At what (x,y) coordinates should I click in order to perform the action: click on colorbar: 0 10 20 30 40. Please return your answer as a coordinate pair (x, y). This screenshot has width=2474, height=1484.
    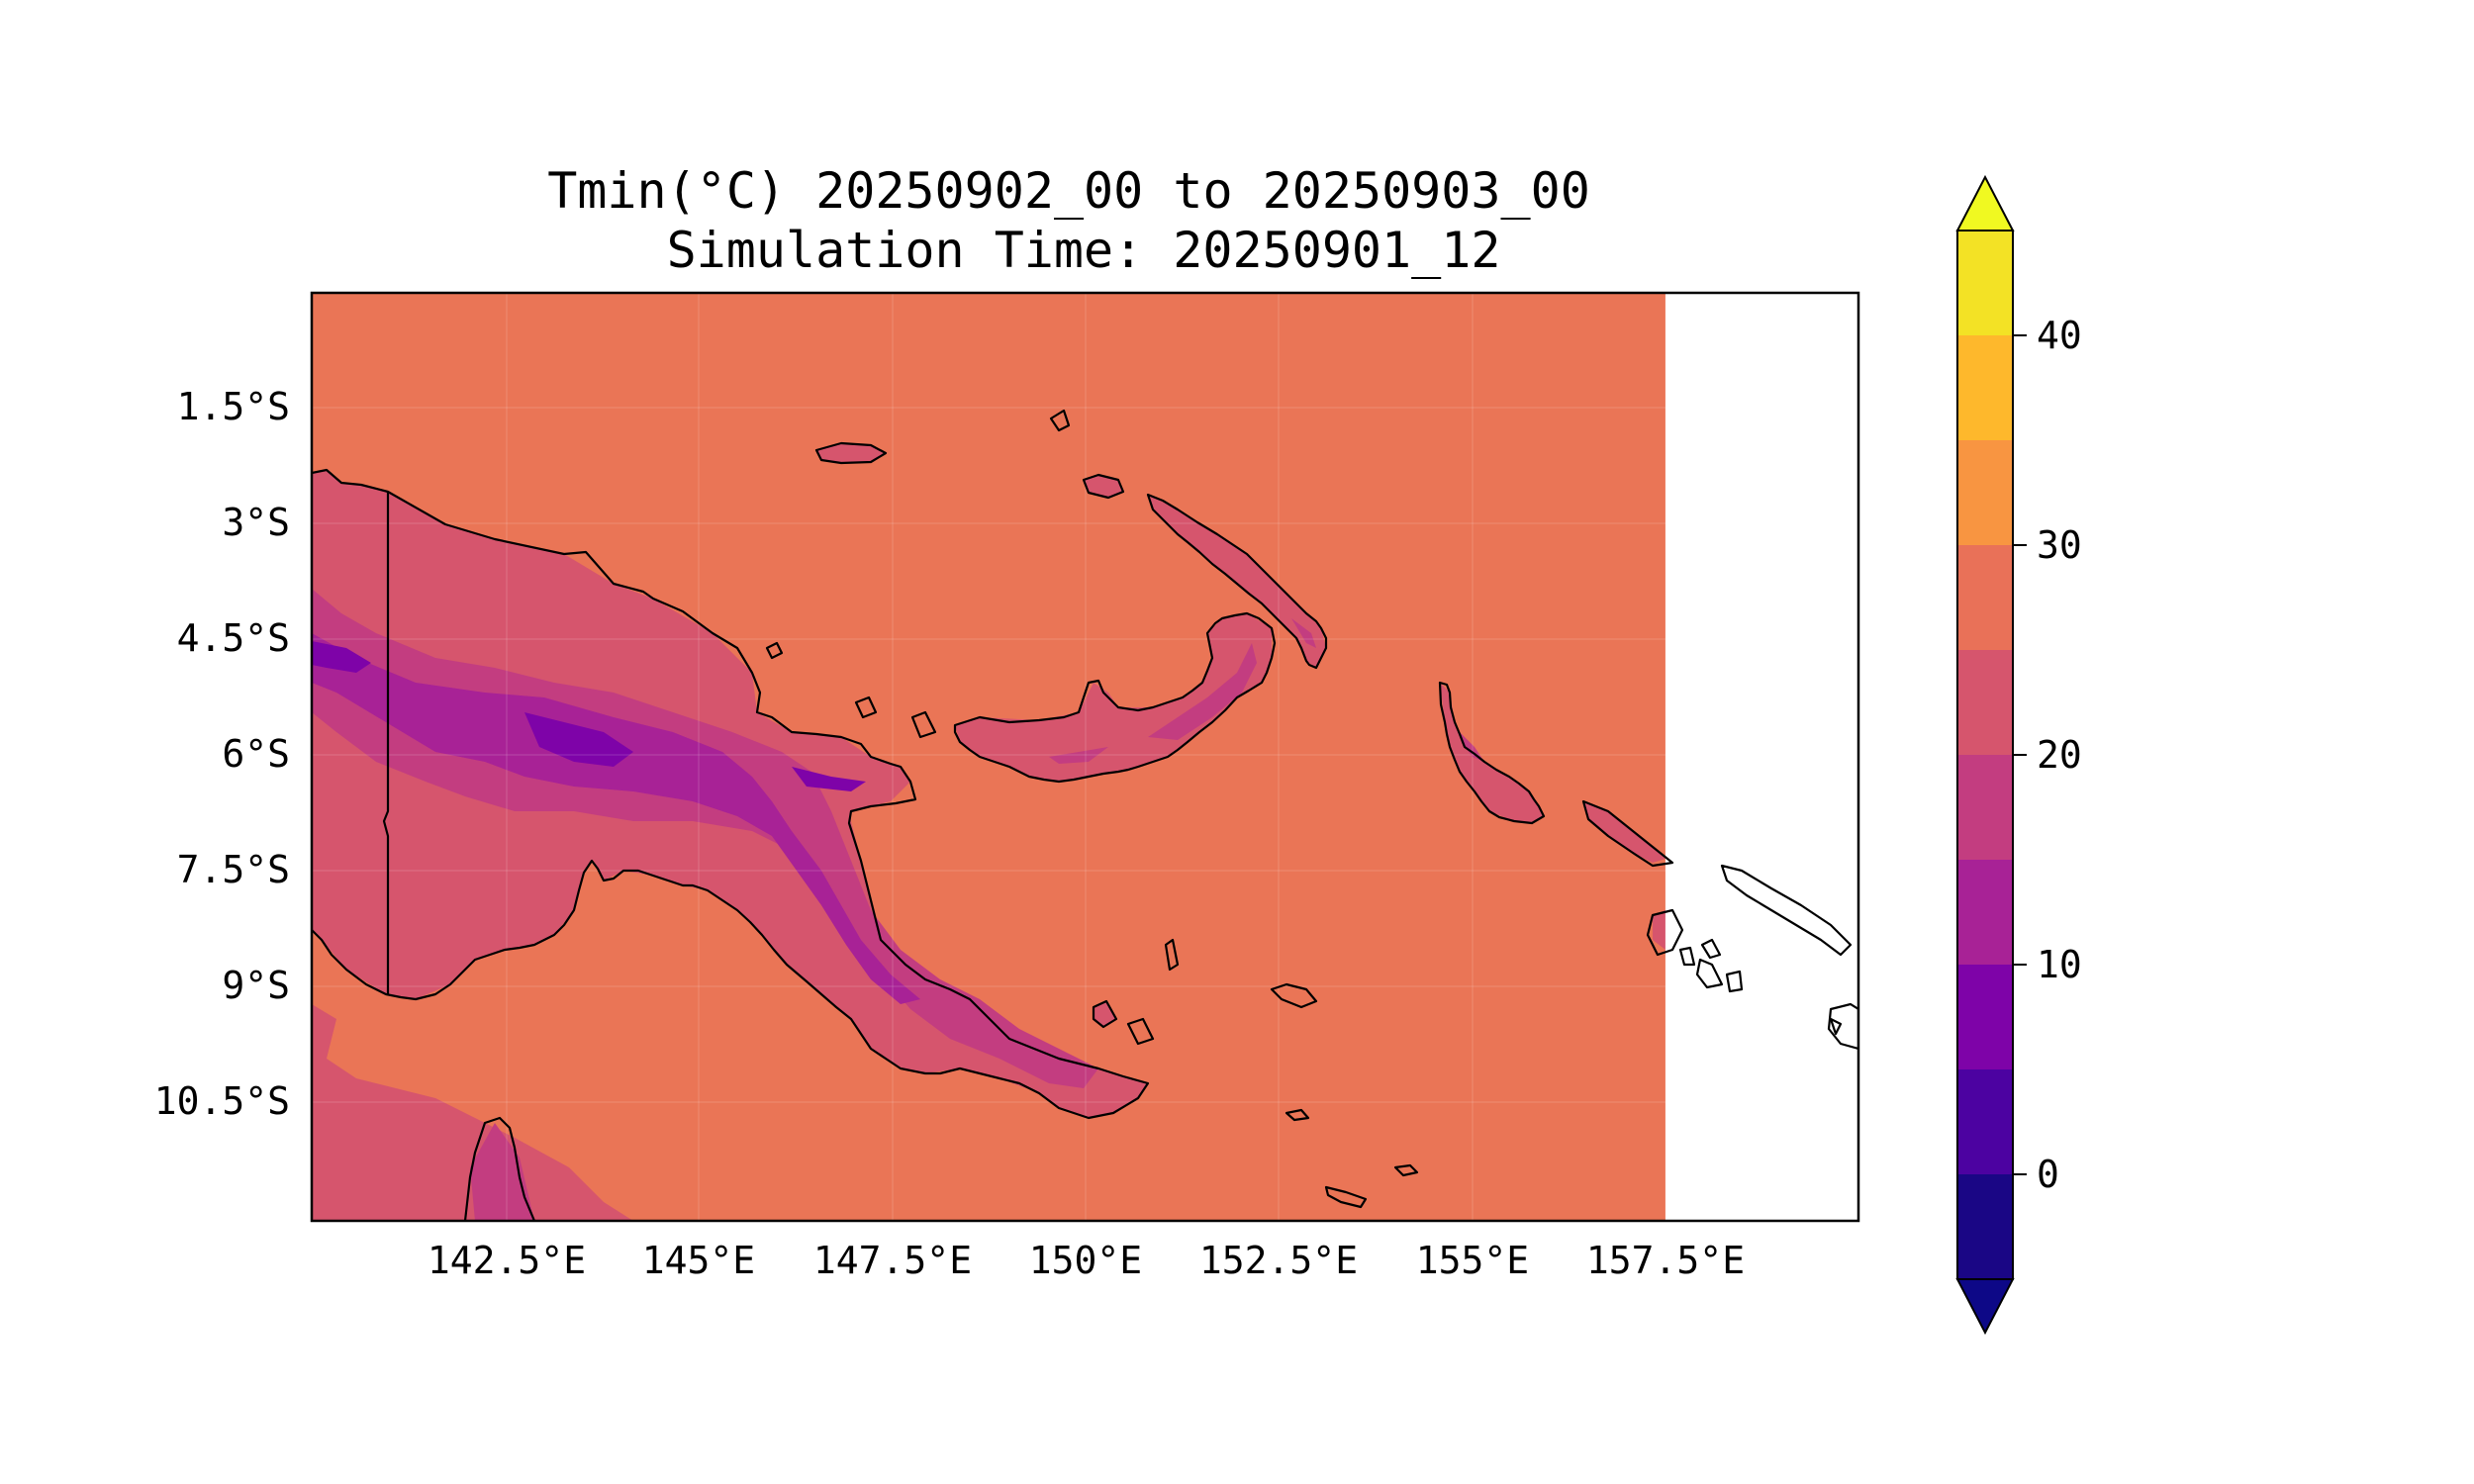
    Looking at the image, I should click on (2018, 755).